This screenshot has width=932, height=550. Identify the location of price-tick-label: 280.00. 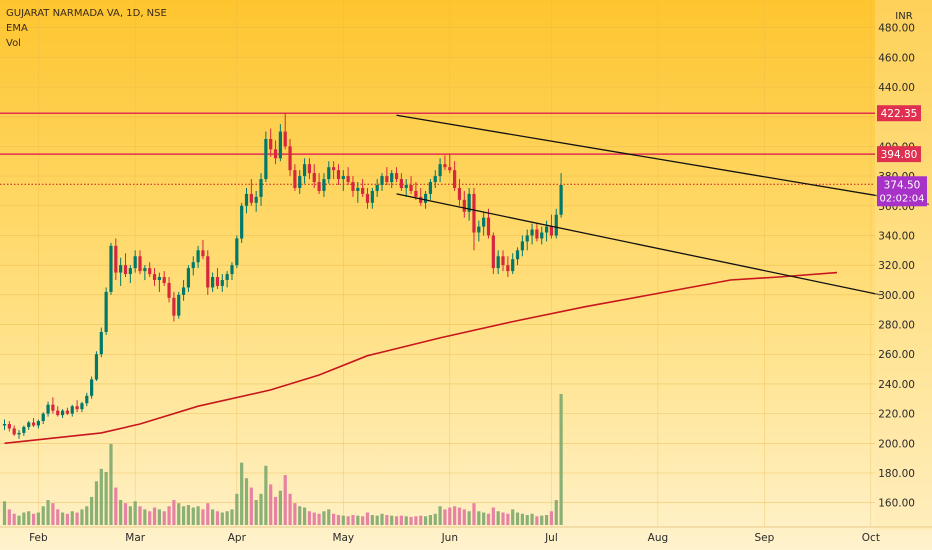
(896, 326).